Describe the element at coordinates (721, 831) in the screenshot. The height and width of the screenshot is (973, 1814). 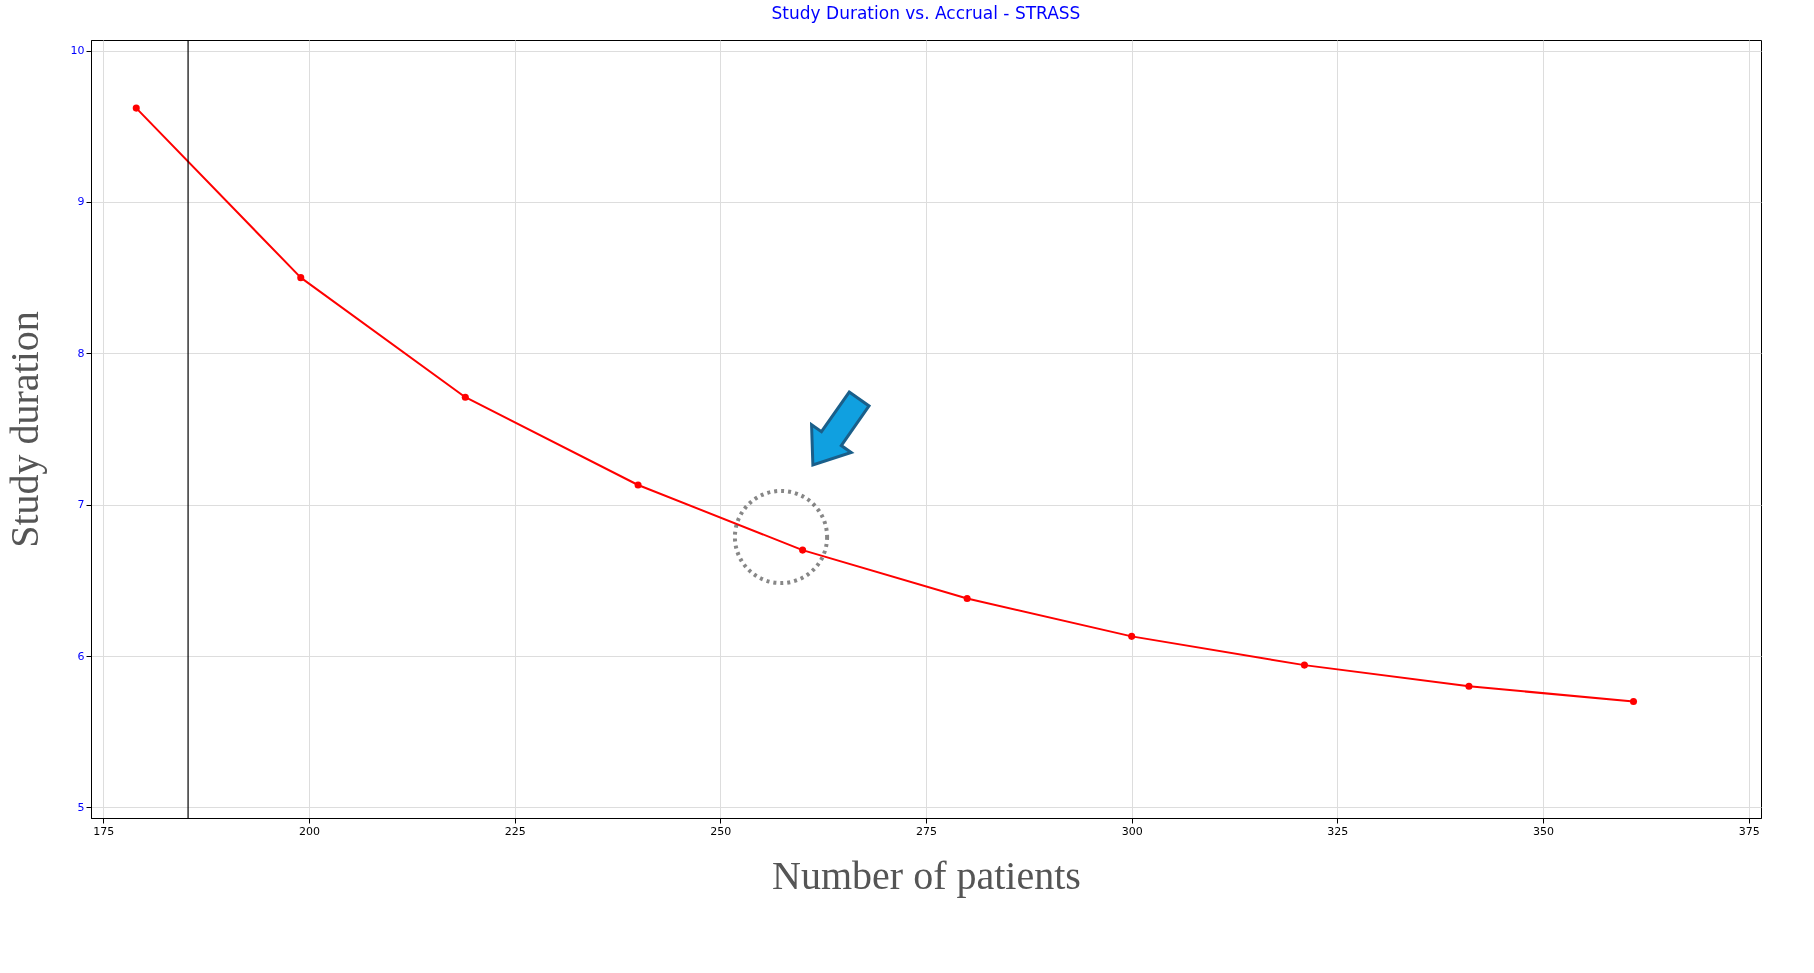
I see `x-tick-label: 250` at that location.